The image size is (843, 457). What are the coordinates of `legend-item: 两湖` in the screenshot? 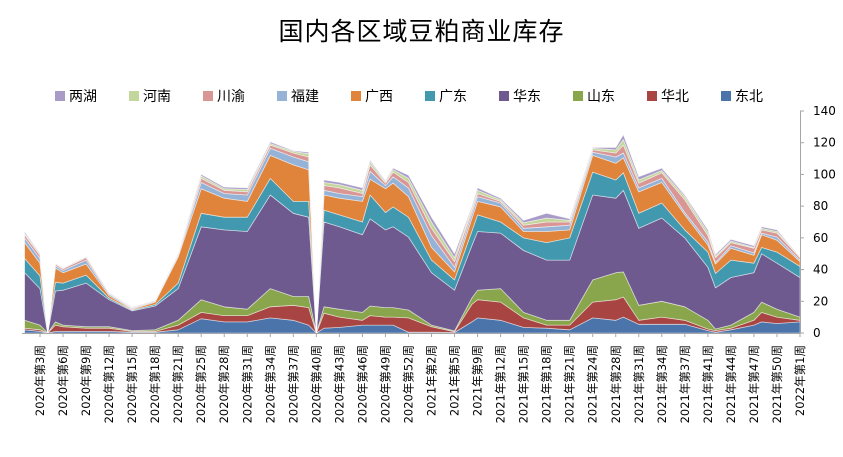 It's located at (76, 96).